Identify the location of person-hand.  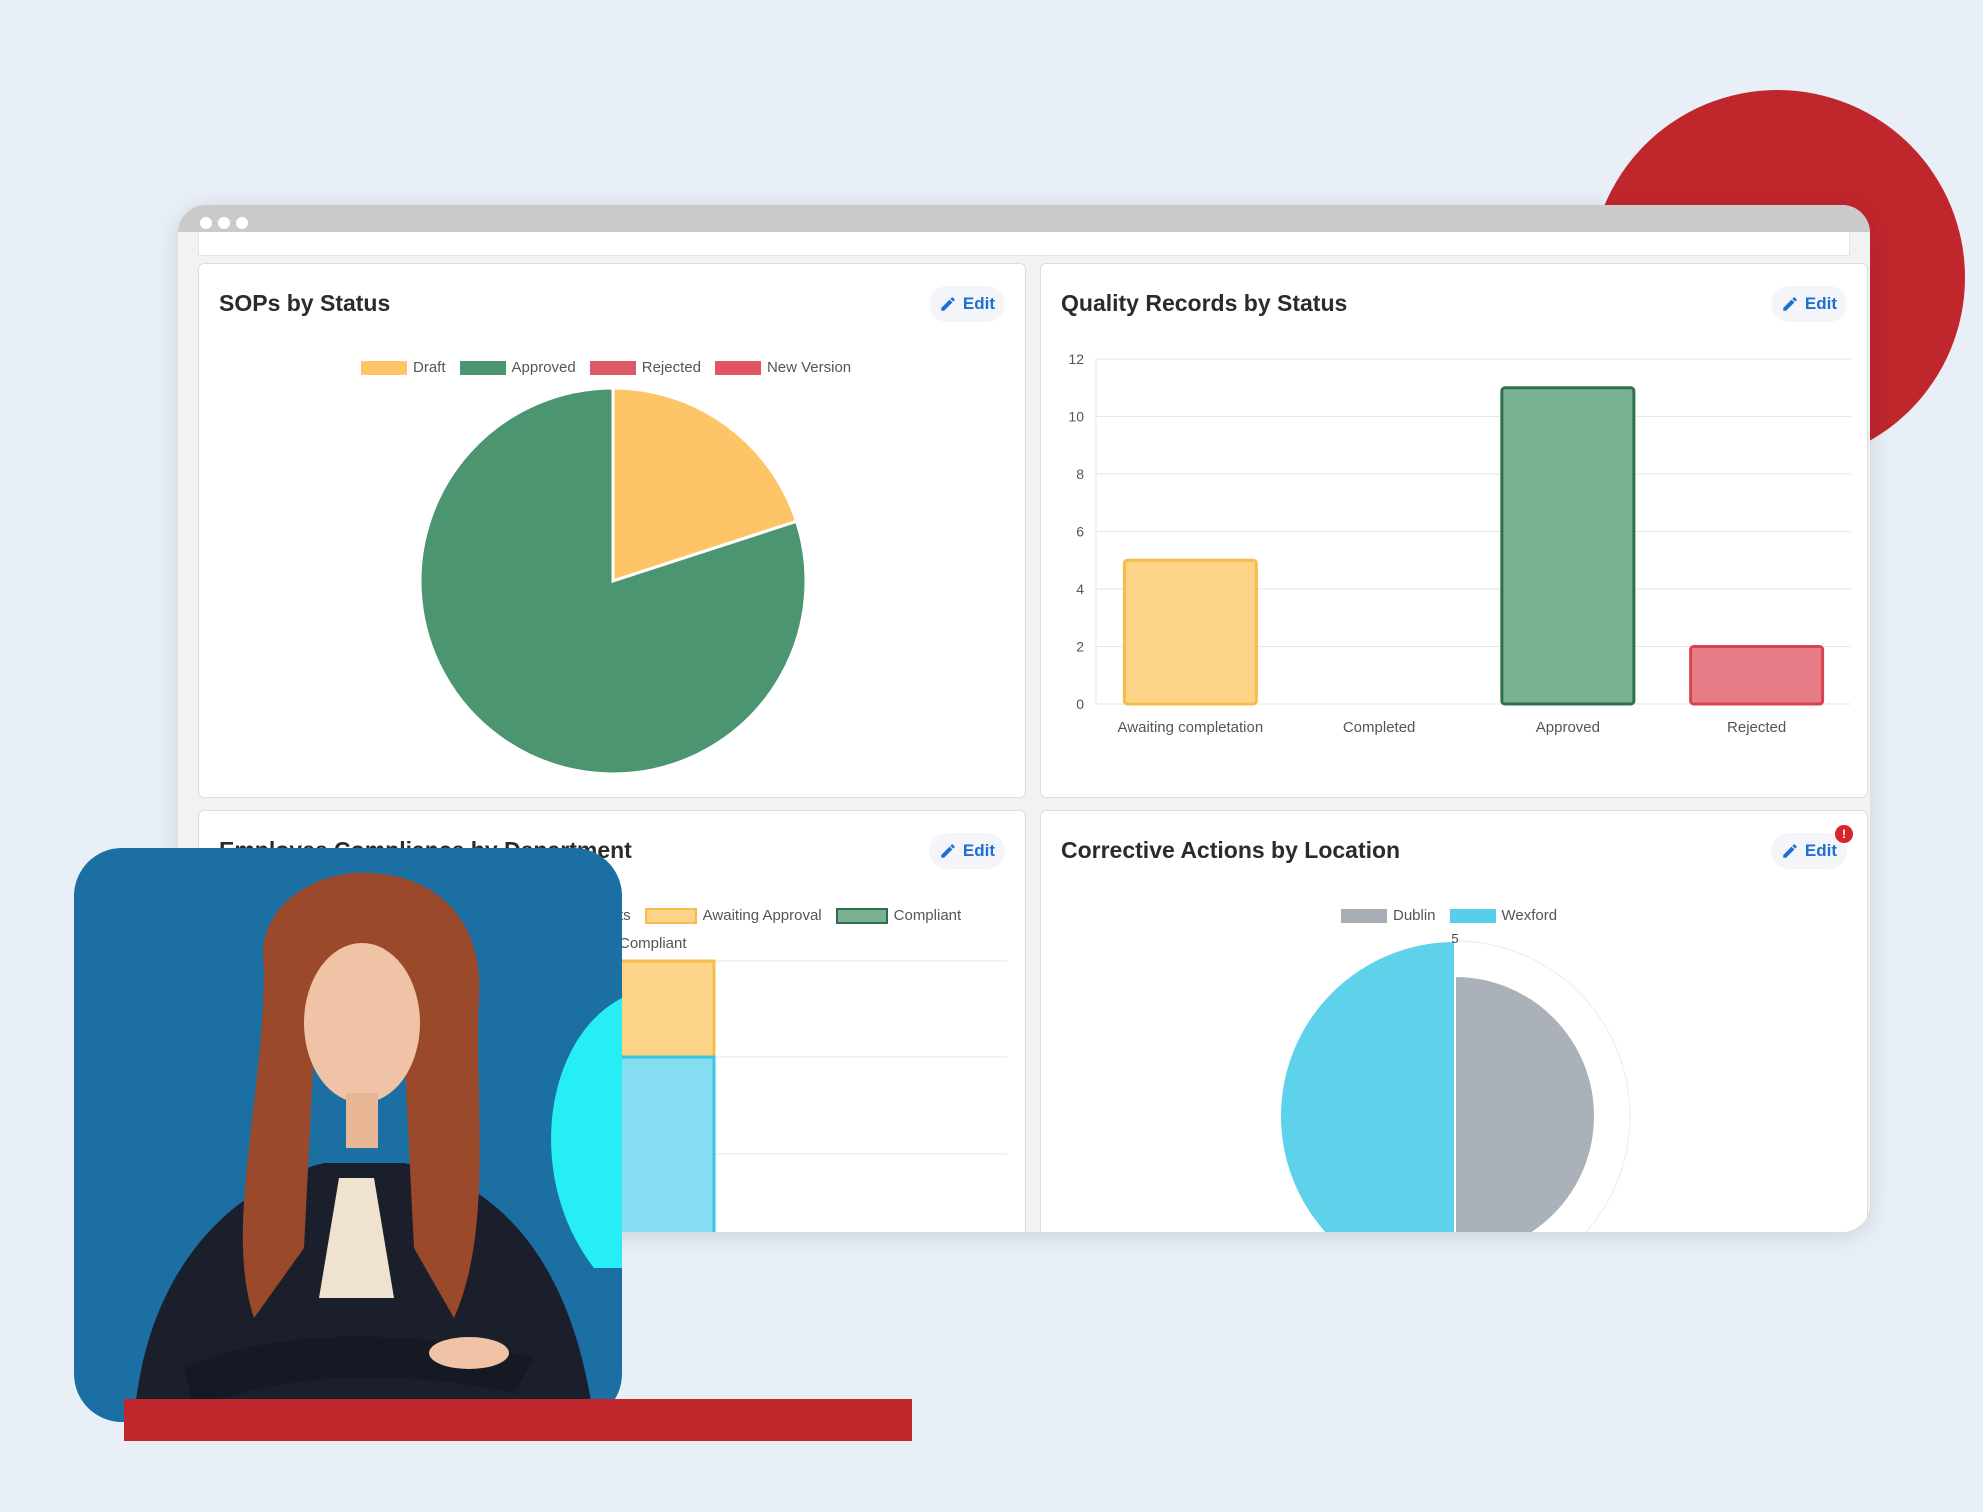
(469, 1353).